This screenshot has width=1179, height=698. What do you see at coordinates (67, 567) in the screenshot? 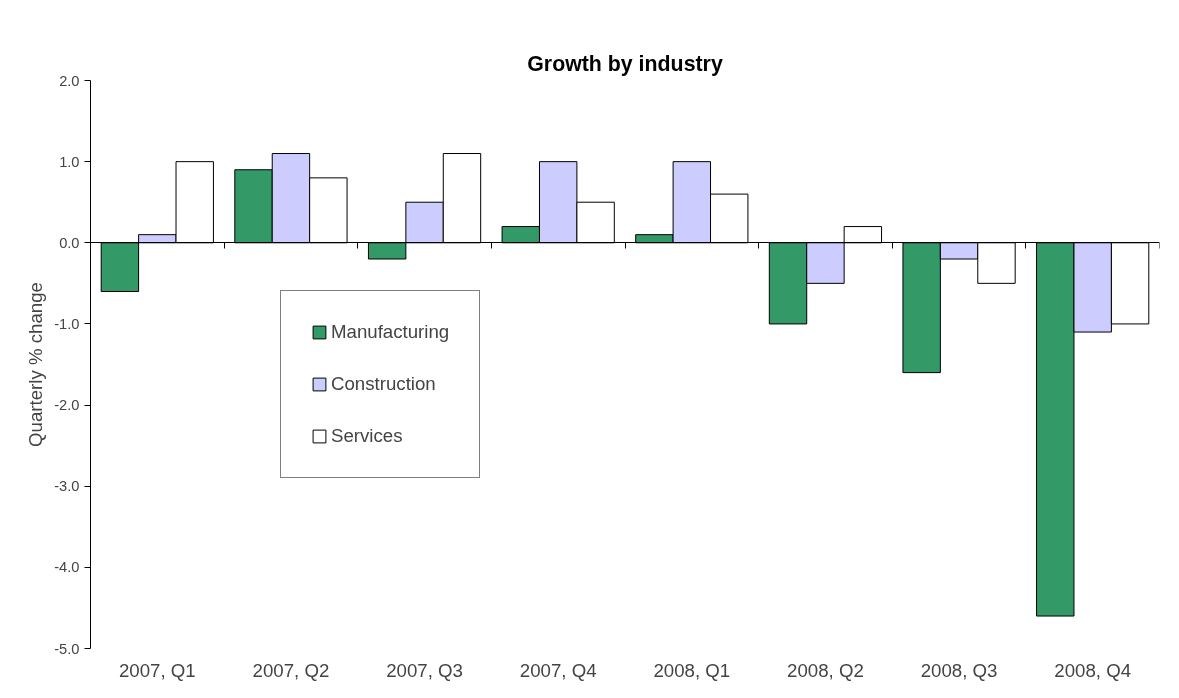
I see `y-tick-label: -4.0` at bounding box center [67, 567].